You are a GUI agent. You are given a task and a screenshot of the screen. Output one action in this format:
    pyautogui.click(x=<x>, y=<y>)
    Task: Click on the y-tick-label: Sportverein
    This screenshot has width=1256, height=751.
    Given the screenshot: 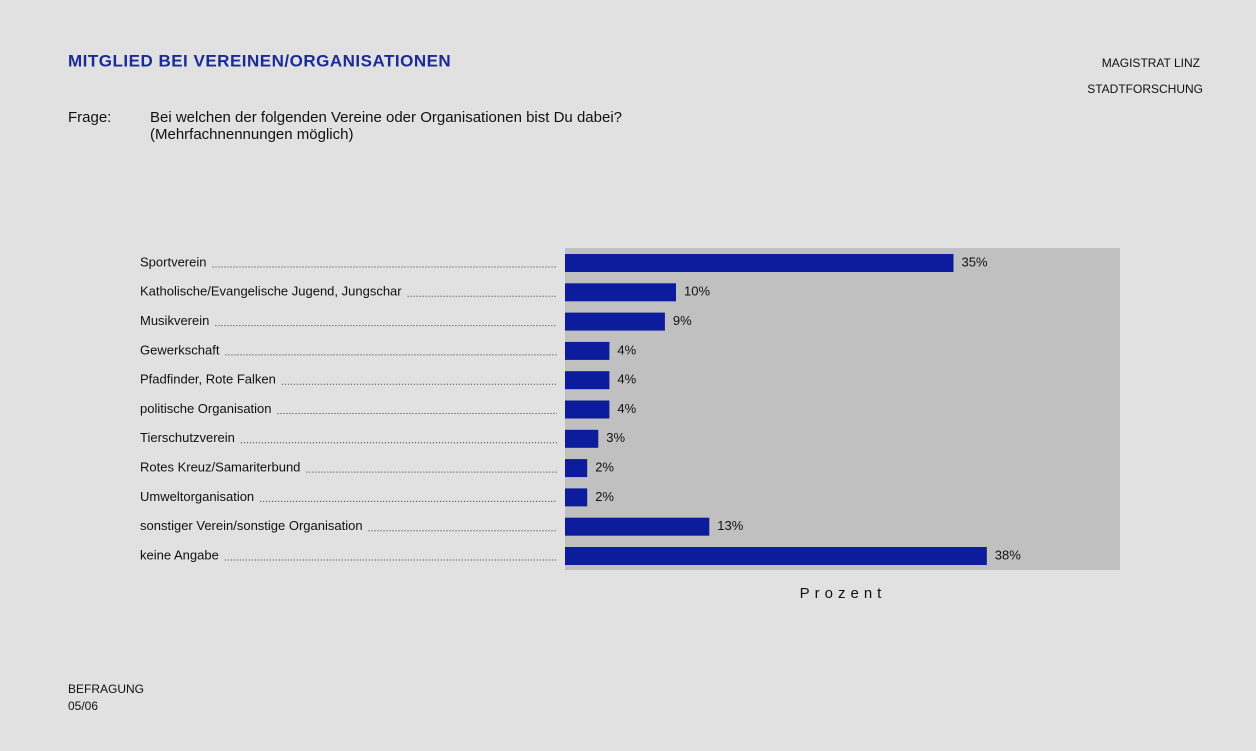 What is the action you would take?
    pyautogui.click(x=173, y=261)
    